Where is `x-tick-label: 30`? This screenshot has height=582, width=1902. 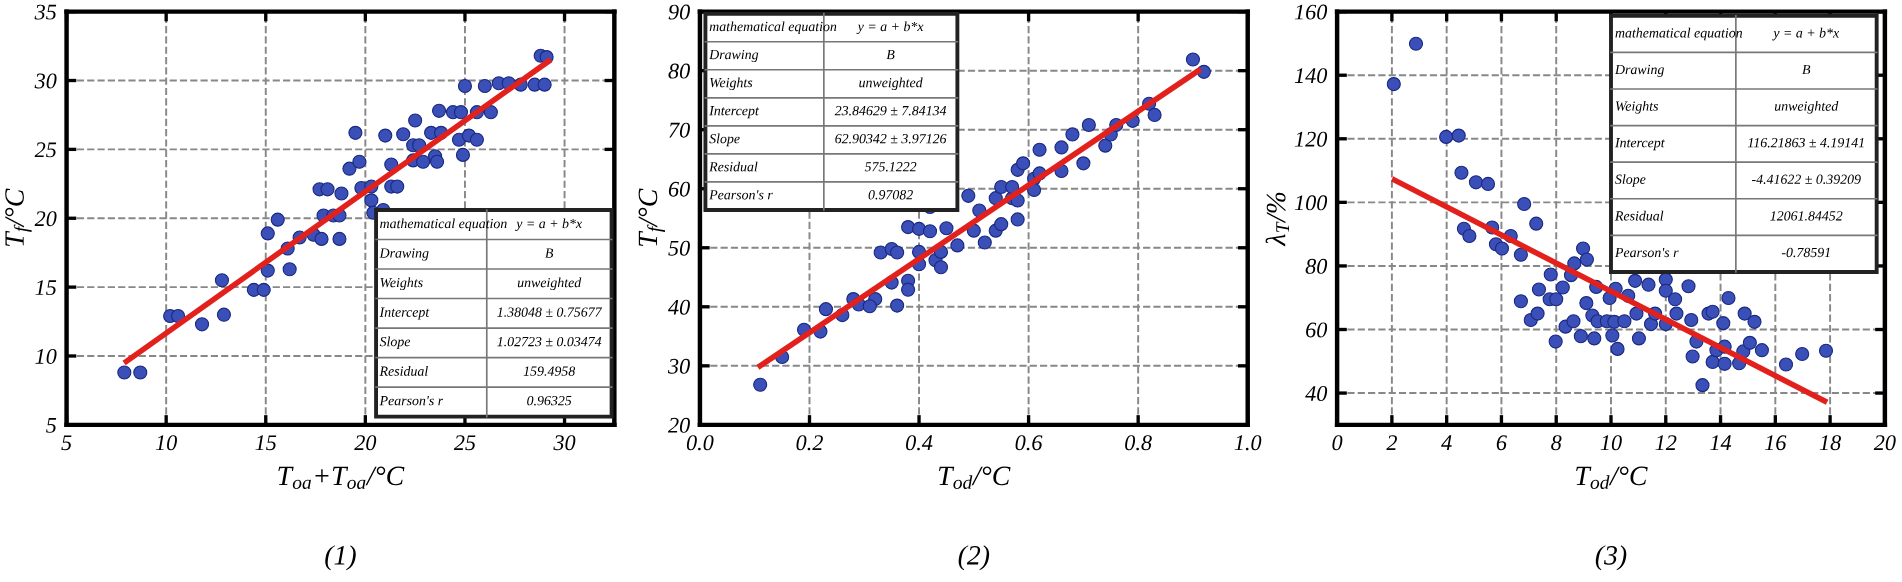 x-tick-label: 30 is located at coordinates (564, 443).